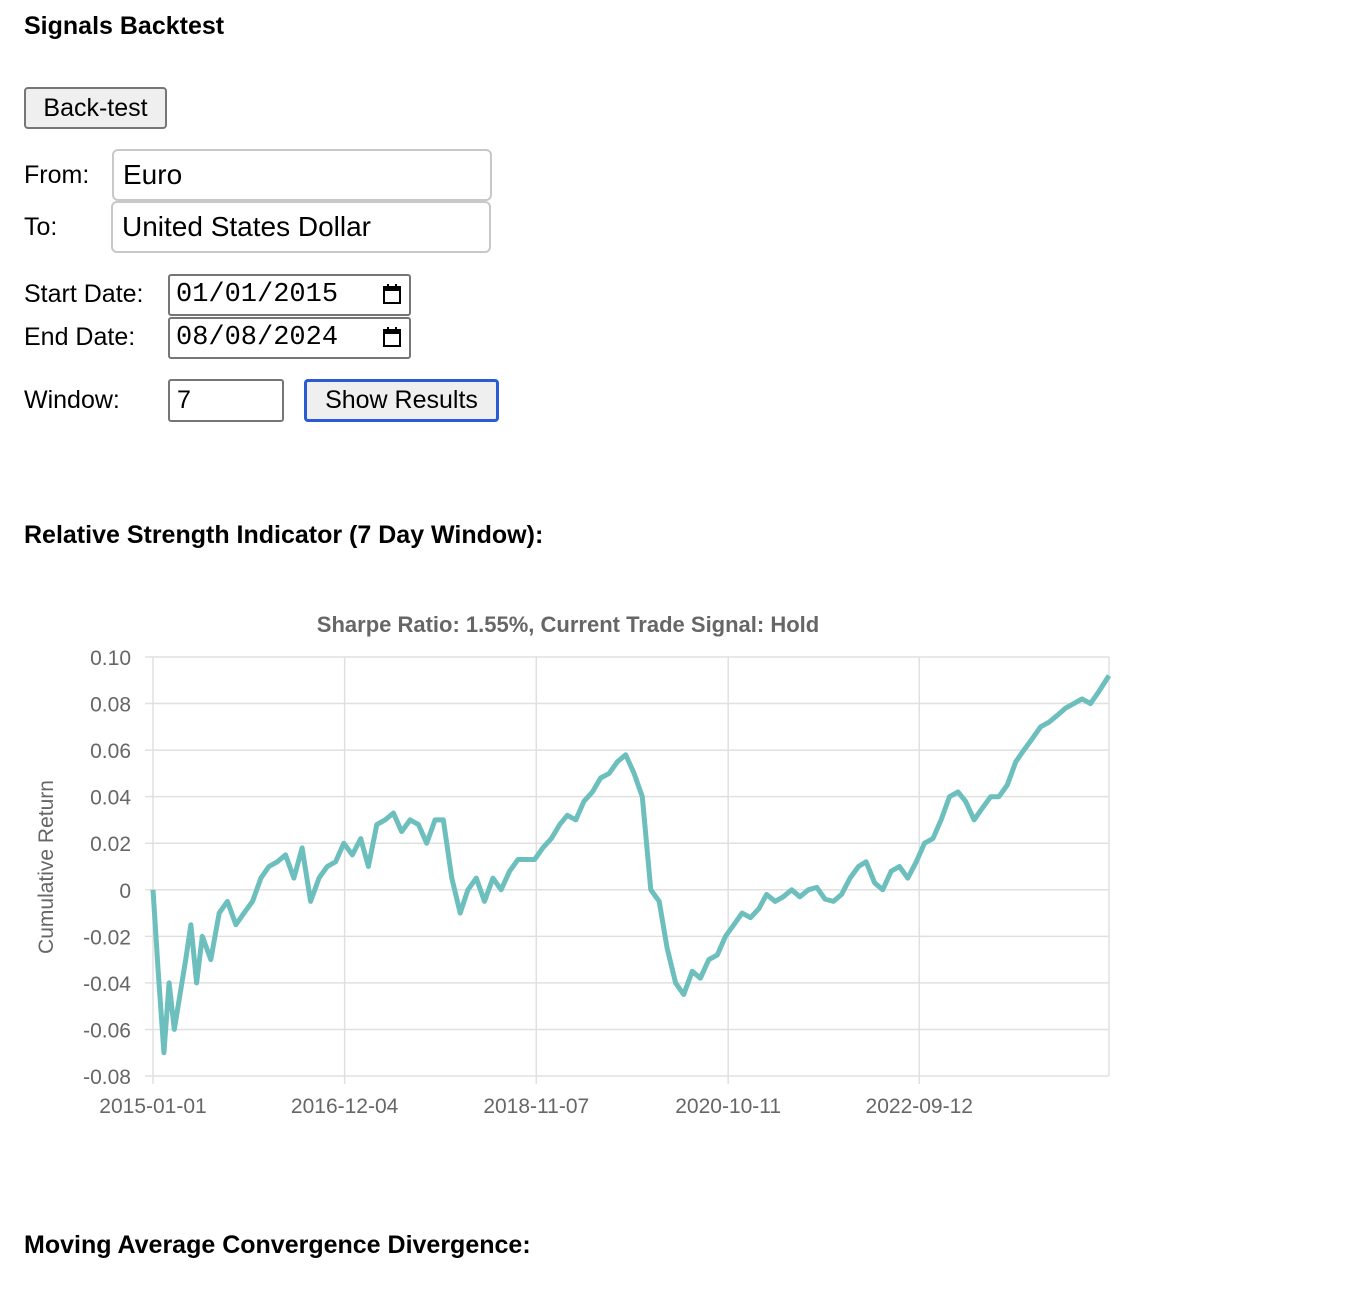 This screenshot has width=1356, height=1290. I want to click on to-currency-value: United States Dollar, so click(247, 226).